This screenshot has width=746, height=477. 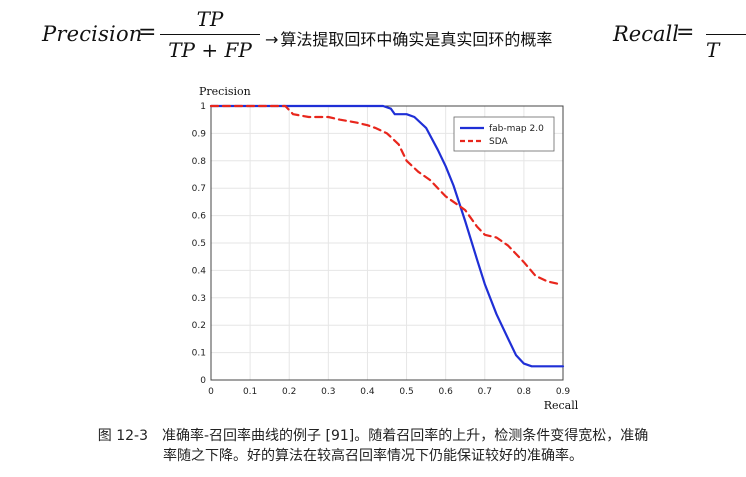 I want to click on formula-numerator: TP, so click(x=210, y=19).